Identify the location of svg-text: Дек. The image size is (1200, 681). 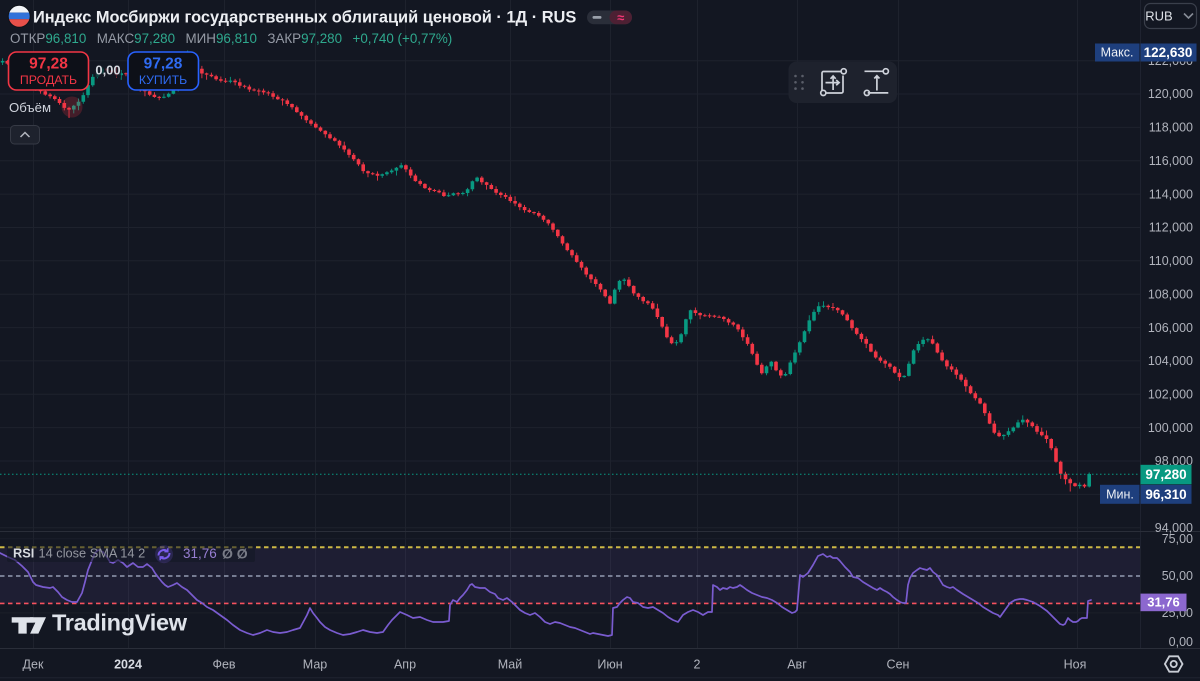
(33, 665).